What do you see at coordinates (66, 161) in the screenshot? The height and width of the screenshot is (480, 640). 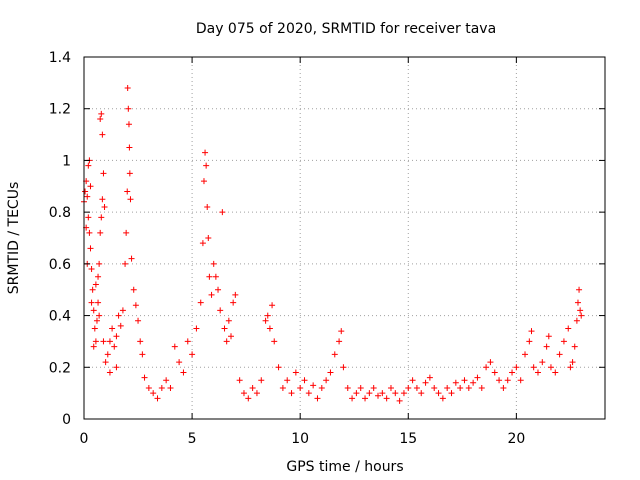 I see `y-tick-label: 1` at bounding box center [66, 161].